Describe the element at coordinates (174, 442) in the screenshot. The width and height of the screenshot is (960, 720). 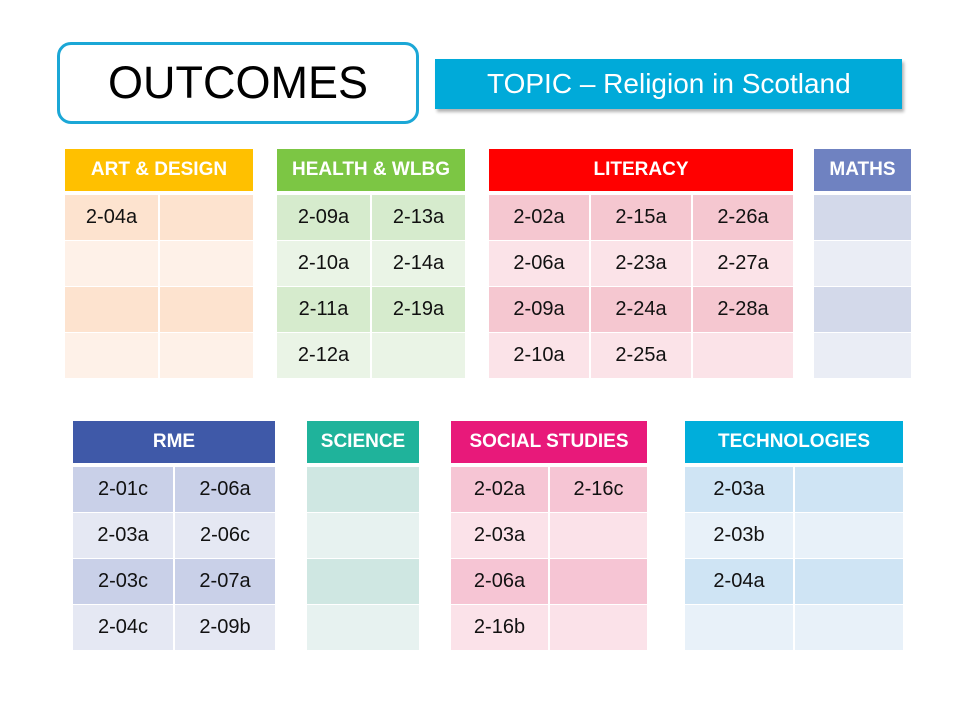
I see `table-header: RME` at that location.